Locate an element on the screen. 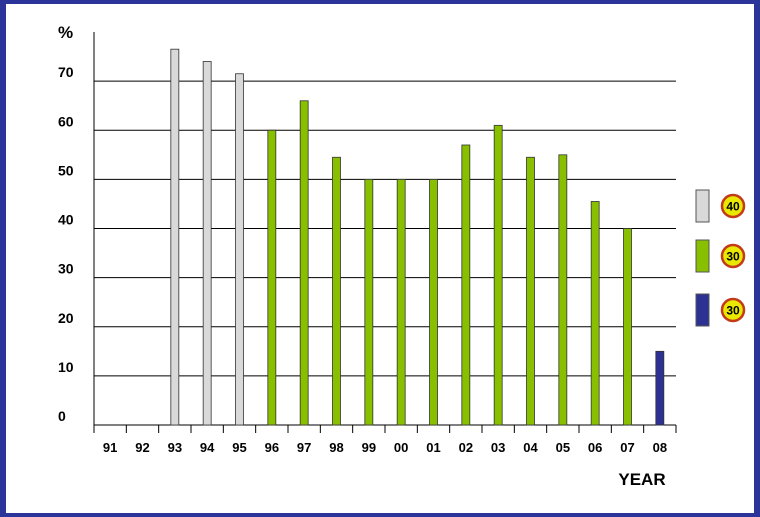 This screenshot has height=517, width=760. x-tick-label: 07 is located at coordinates (627, 447).